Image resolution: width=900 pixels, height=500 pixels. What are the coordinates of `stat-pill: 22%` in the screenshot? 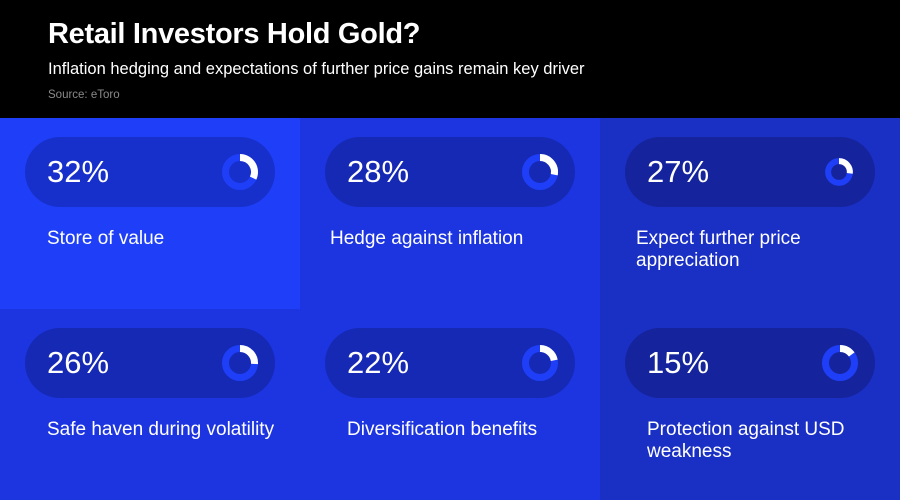 It's located at (450, 363).